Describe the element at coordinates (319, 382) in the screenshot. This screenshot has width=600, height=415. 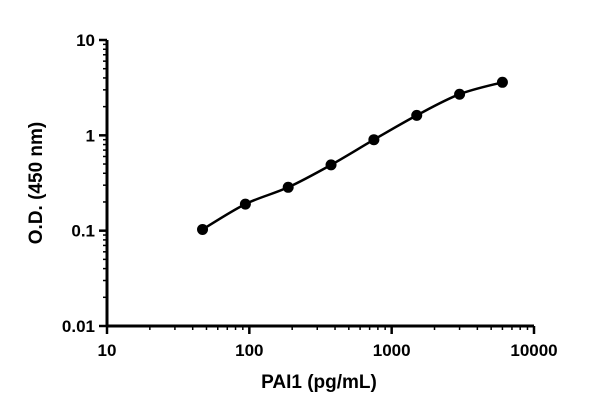
I see `x-axis-label: PAI1 (pg/mL)` at that location.